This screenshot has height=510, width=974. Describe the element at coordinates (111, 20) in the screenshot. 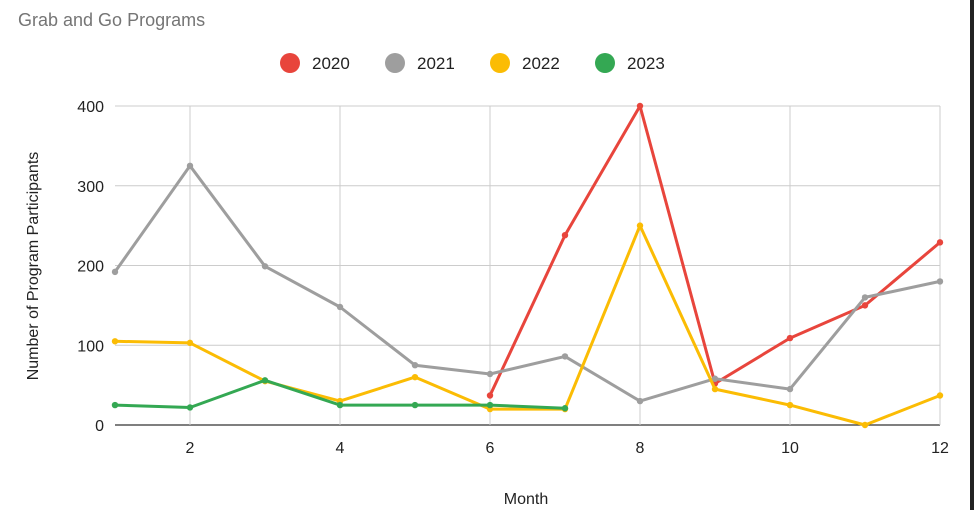

I see `chart-title: Grab and Go Programs` at that location.